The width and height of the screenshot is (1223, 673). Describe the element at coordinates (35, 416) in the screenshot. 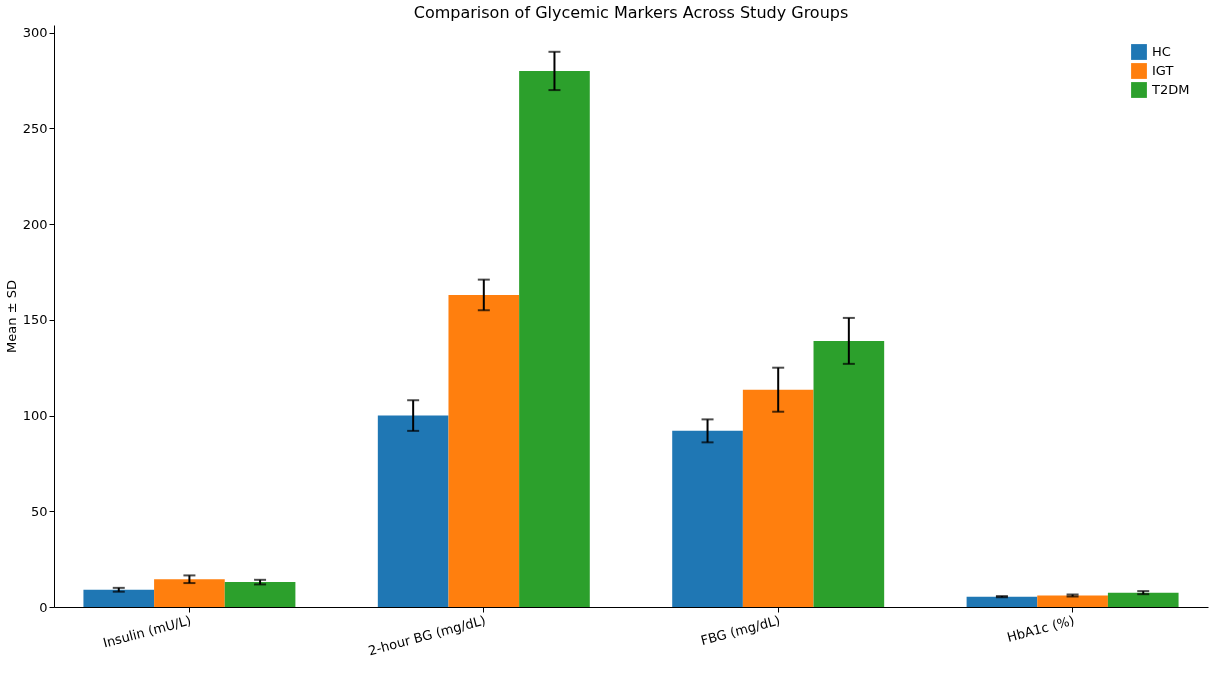

I see `y-tick-label: 100` at that location.